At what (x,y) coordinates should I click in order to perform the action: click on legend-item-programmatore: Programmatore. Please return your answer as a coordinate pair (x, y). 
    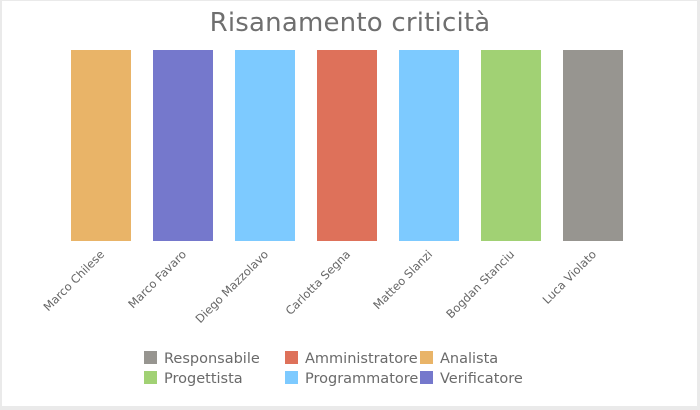
    Looking at the image, I should click on (351, 379).